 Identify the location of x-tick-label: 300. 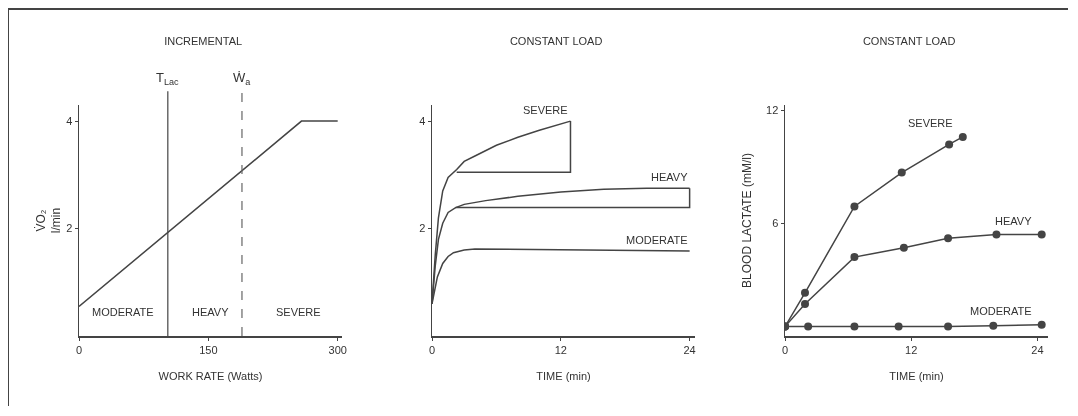
(337, 349).